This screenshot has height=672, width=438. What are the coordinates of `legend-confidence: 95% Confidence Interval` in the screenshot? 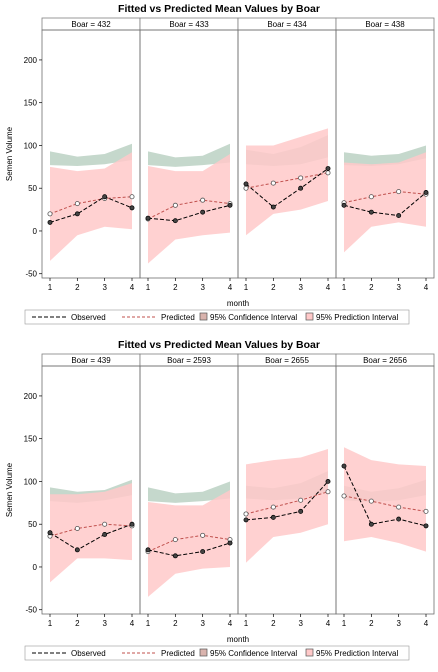 It's located at (253, 317).